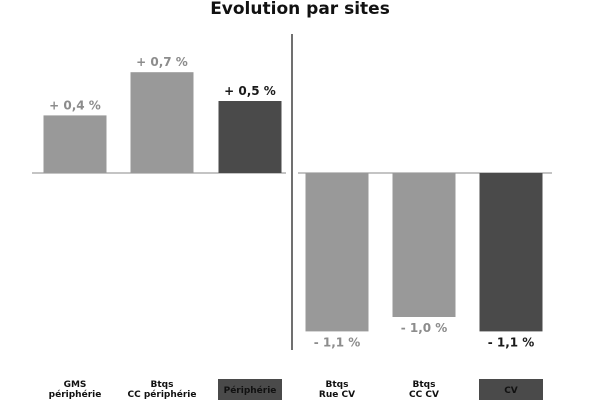 The width and height of the screenshot is (600, 405). Describe the element at coordinates (337, 342) in the screenshot. I see `value-label-3: - 1,1 %` at that location.